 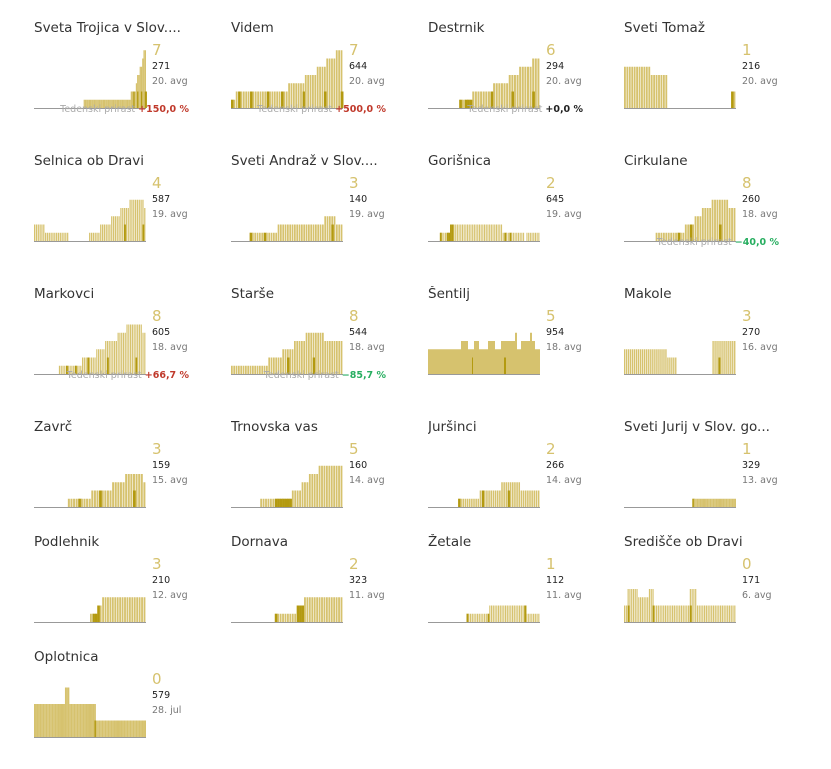 I want to click on municipality-name: Zavrč, so click(x=53, y=427).